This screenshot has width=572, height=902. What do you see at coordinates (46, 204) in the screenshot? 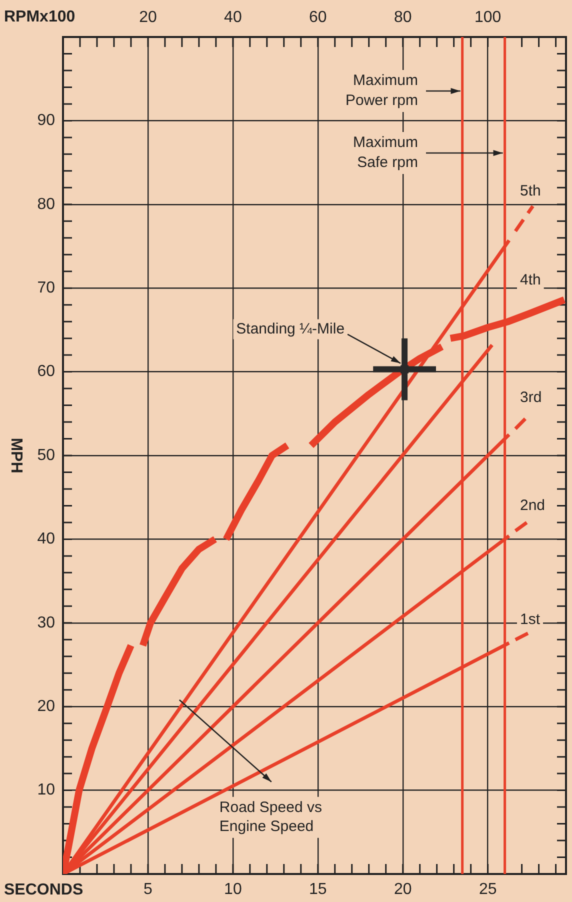
I see `y-tick-label: 80` at bounding box center [46, 204].